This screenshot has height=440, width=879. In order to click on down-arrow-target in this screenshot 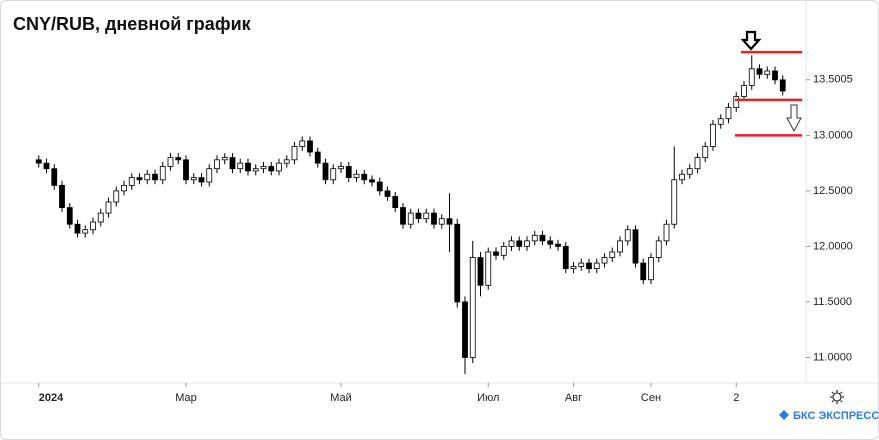, I will do `click(794, 118)`.